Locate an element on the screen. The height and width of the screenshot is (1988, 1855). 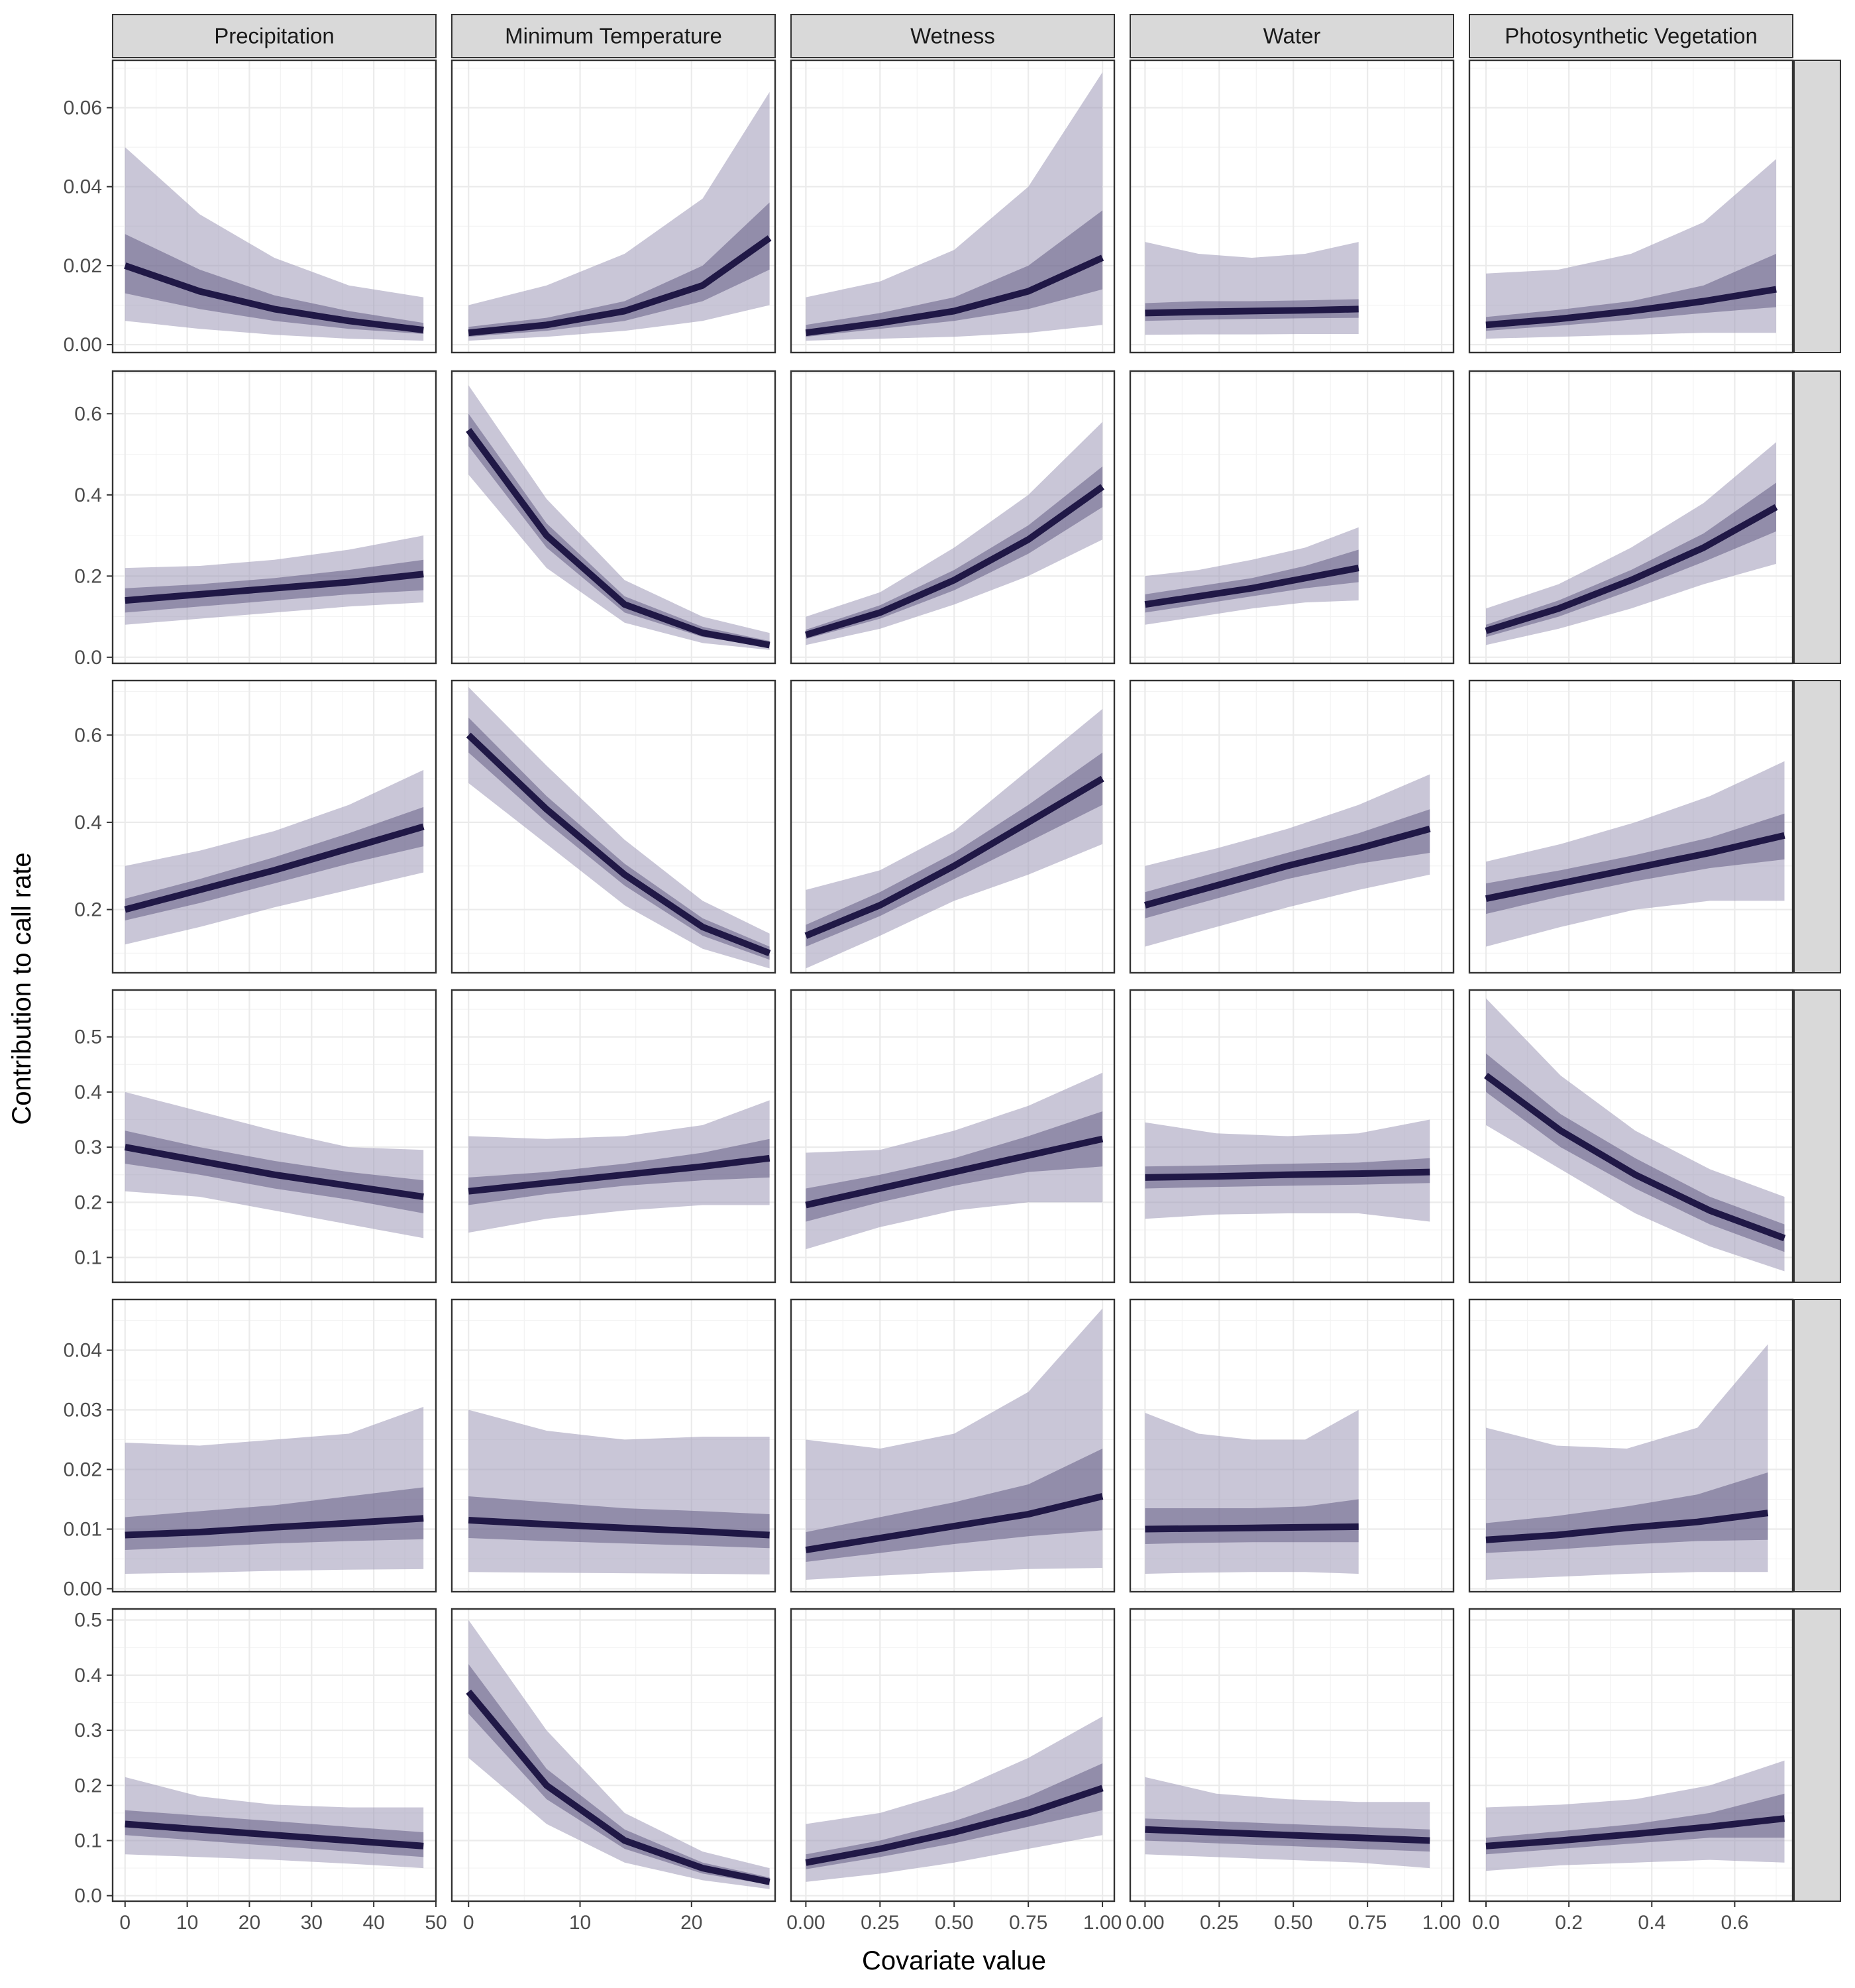
x-tick-label: 0.0 is located at coordinates (1486, 1923).